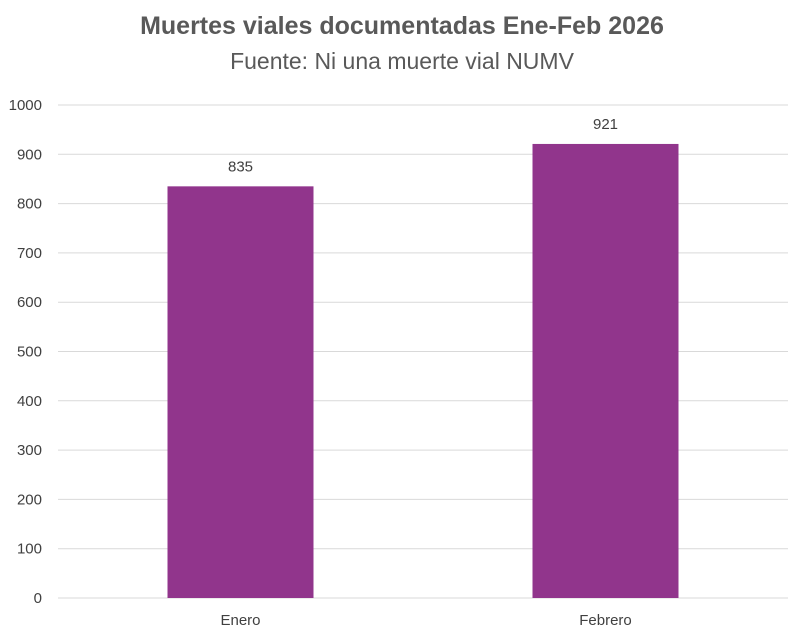 The width and height of the screenshot is (804, 642). Describe the element at coordinates (29, 401) in the screenshot. I see `y-tick-label: 400` at that location.